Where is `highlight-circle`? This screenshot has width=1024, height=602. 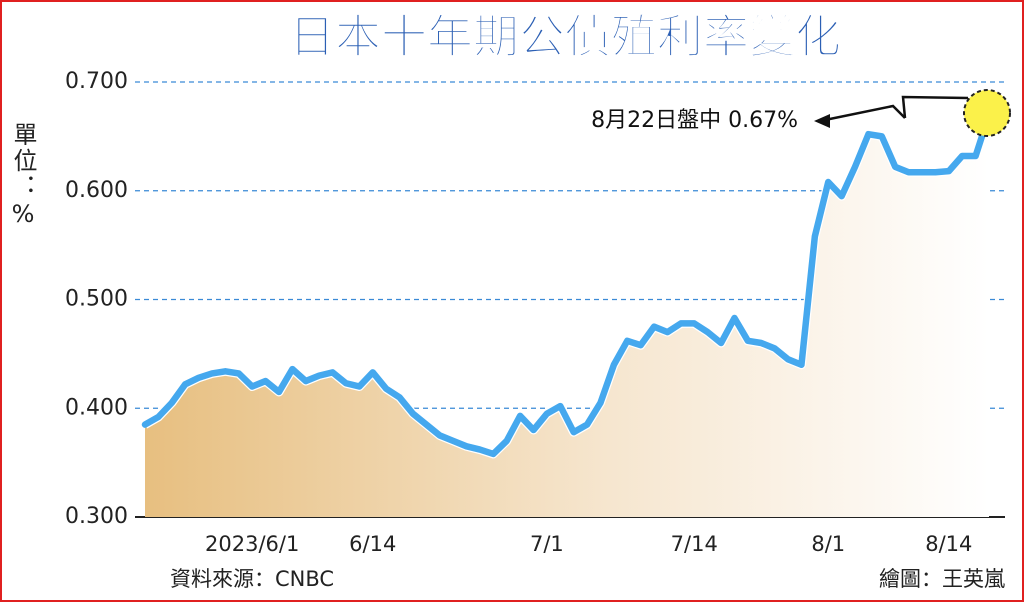 highlight-circle is located at coordinates (987, 113).